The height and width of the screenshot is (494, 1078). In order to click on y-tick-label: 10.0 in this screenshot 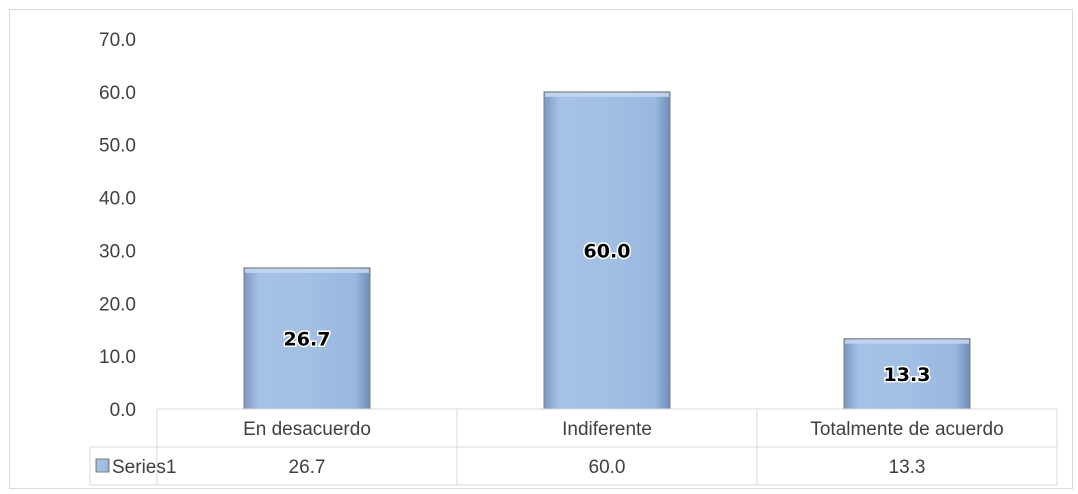, I will do `click(117, 357)`.